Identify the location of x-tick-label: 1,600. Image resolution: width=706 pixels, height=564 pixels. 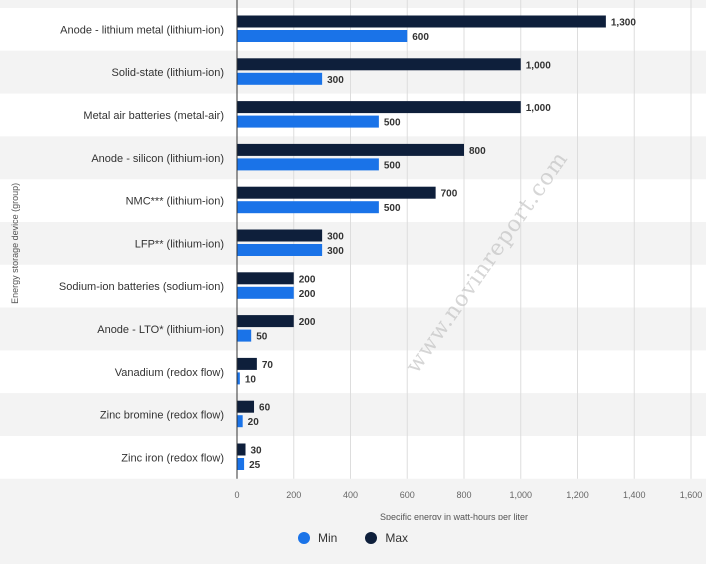
(691, 495).